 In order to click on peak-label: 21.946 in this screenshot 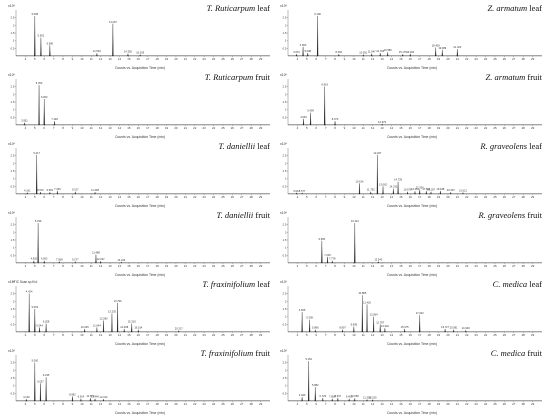, I will do `click(466, 328)`.